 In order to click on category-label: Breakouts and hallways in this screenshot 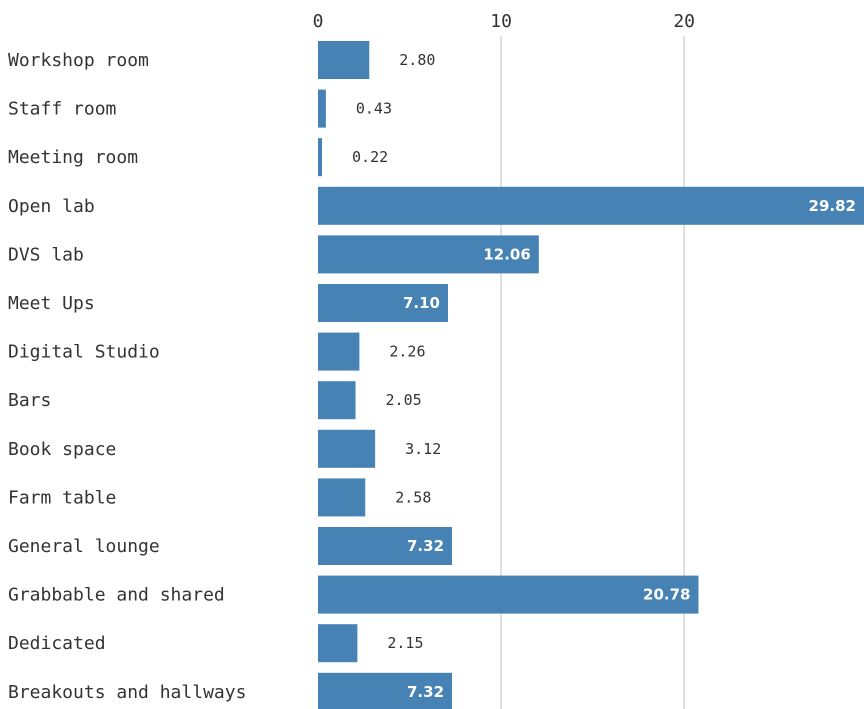, I will do `click(127, 692)`.